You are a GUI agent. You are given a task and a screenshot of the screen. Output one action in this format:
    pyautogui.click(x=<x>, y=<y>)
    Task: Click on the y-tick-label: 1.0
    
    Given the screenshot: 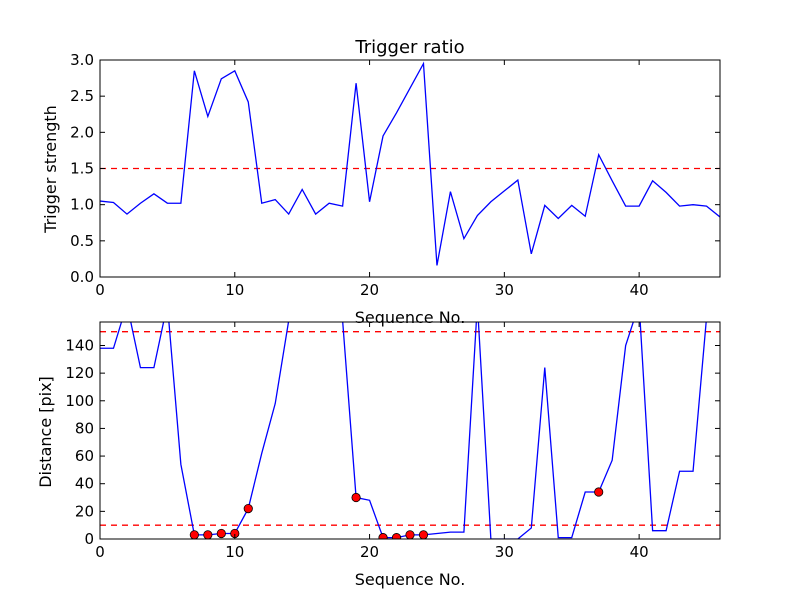 What is the action you would take?
    pyautogui.click(x=82, y=205)
    